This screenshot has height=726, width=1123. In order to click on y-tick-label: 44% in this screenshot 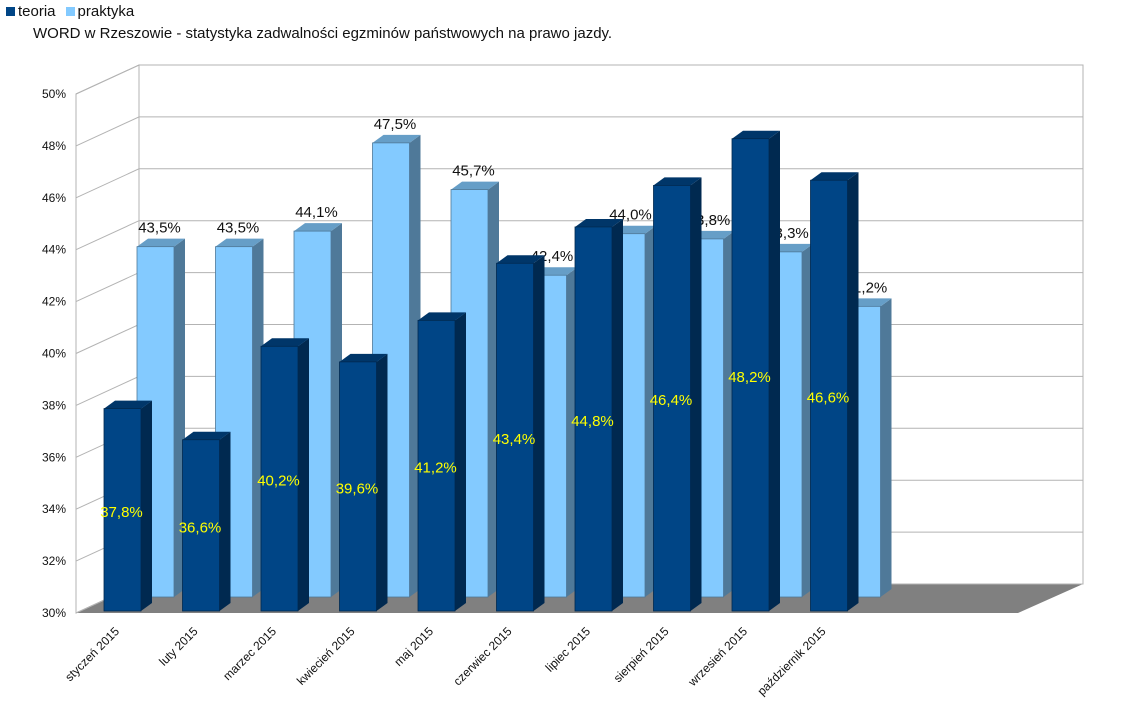, I will do `click(54, 250)`.